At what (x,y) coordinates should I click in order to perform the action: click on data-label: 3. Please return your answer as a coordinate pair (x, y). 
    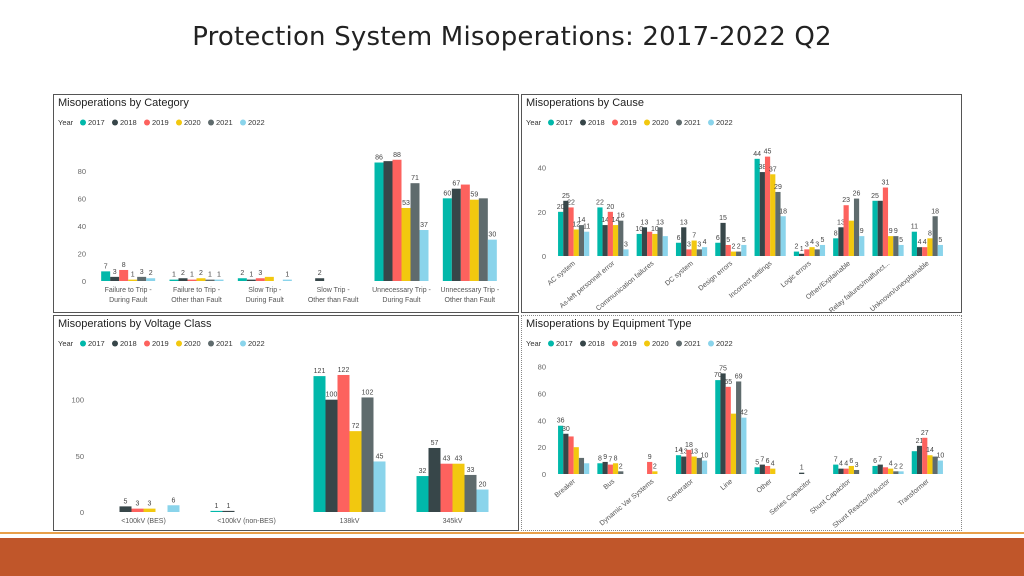
    Looking at the image, I should click on (689, 244).